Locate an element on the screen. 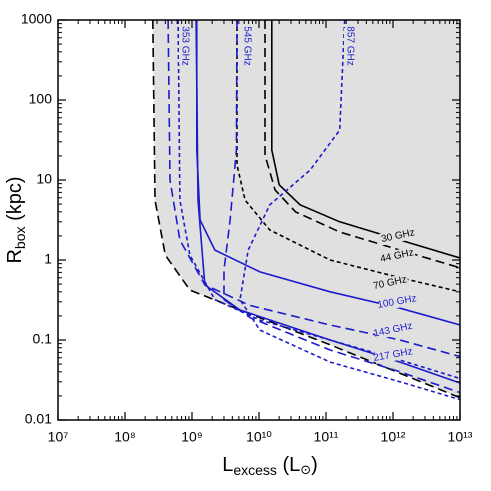 The width and height of the screenshot is (491, 491). curve-label: 857 GHz is located at coordinates (349, 45).